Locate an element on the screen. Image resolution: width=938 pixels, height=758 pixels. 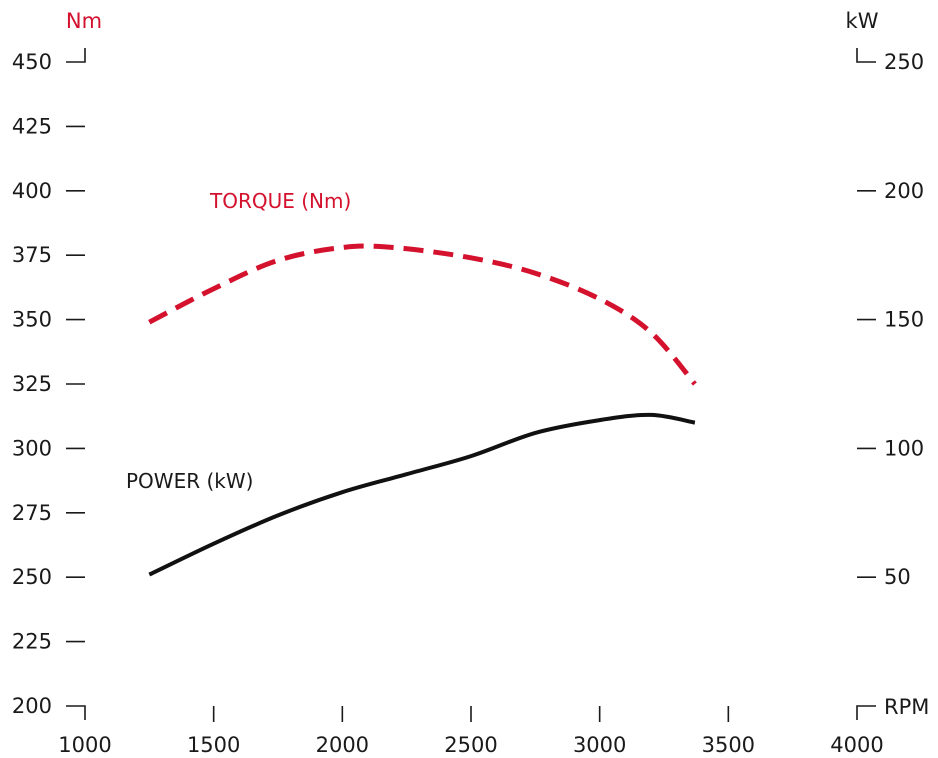
right-tick-label: 200 is located at coordinates (904, 191).